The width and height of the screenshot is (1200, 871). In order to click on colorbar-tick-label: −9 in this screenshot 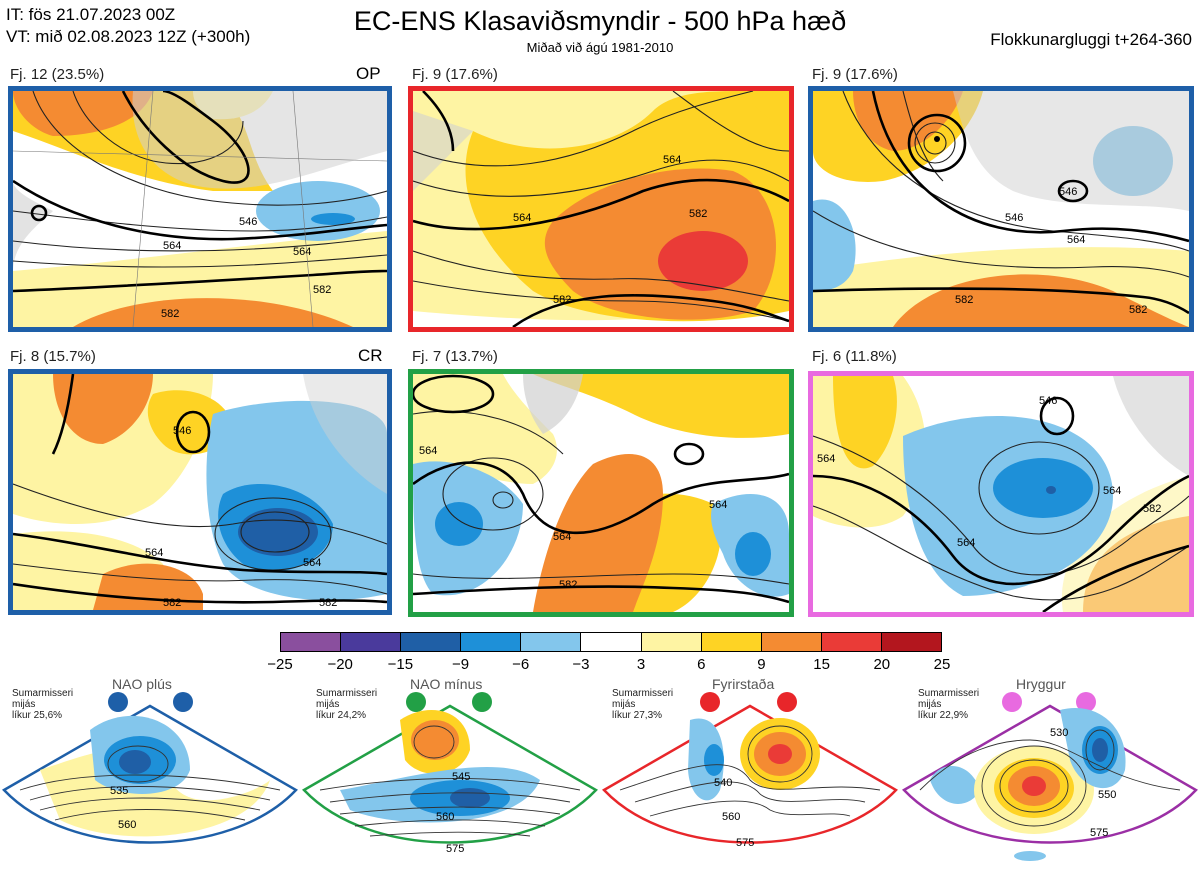, I will do `click(460, 664)`.